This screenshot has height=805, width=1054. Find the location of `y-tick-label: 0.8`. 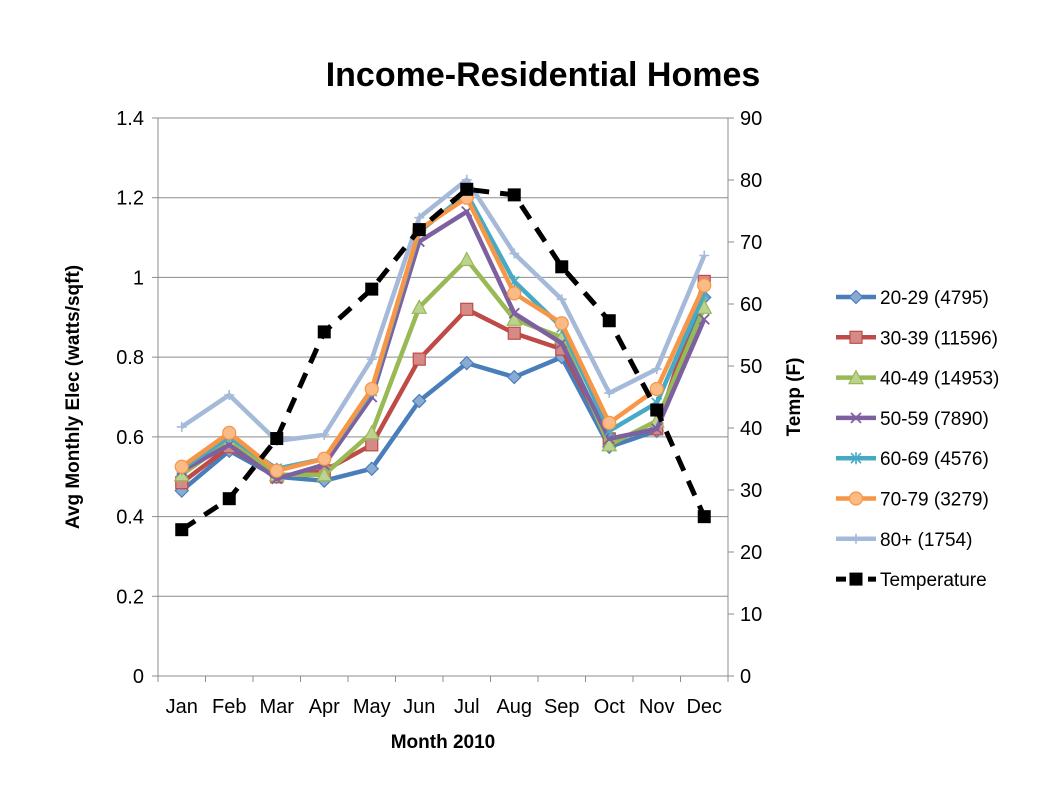

y-tick-label: 0.8 is located at coordinates (130, 358).